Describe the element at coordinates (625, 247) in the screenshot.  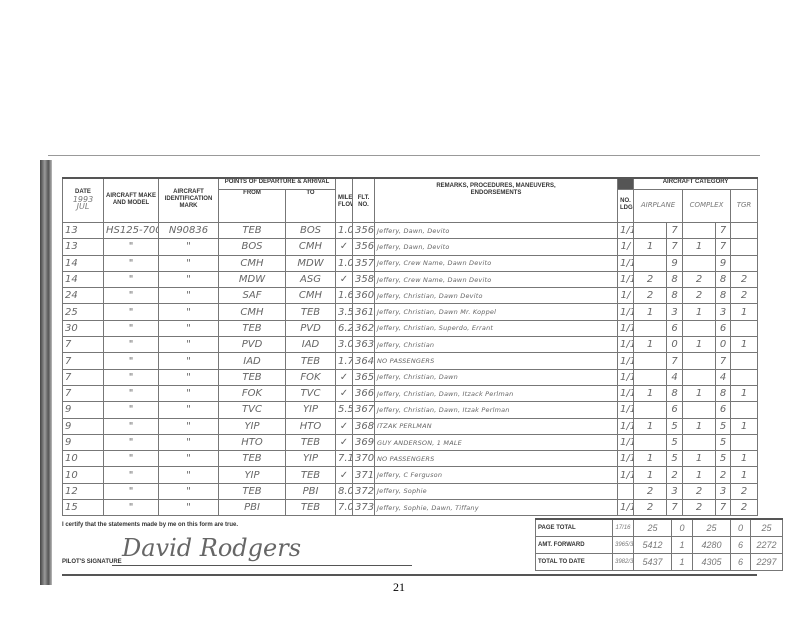
I see `landings-cell: 1/` at that location.